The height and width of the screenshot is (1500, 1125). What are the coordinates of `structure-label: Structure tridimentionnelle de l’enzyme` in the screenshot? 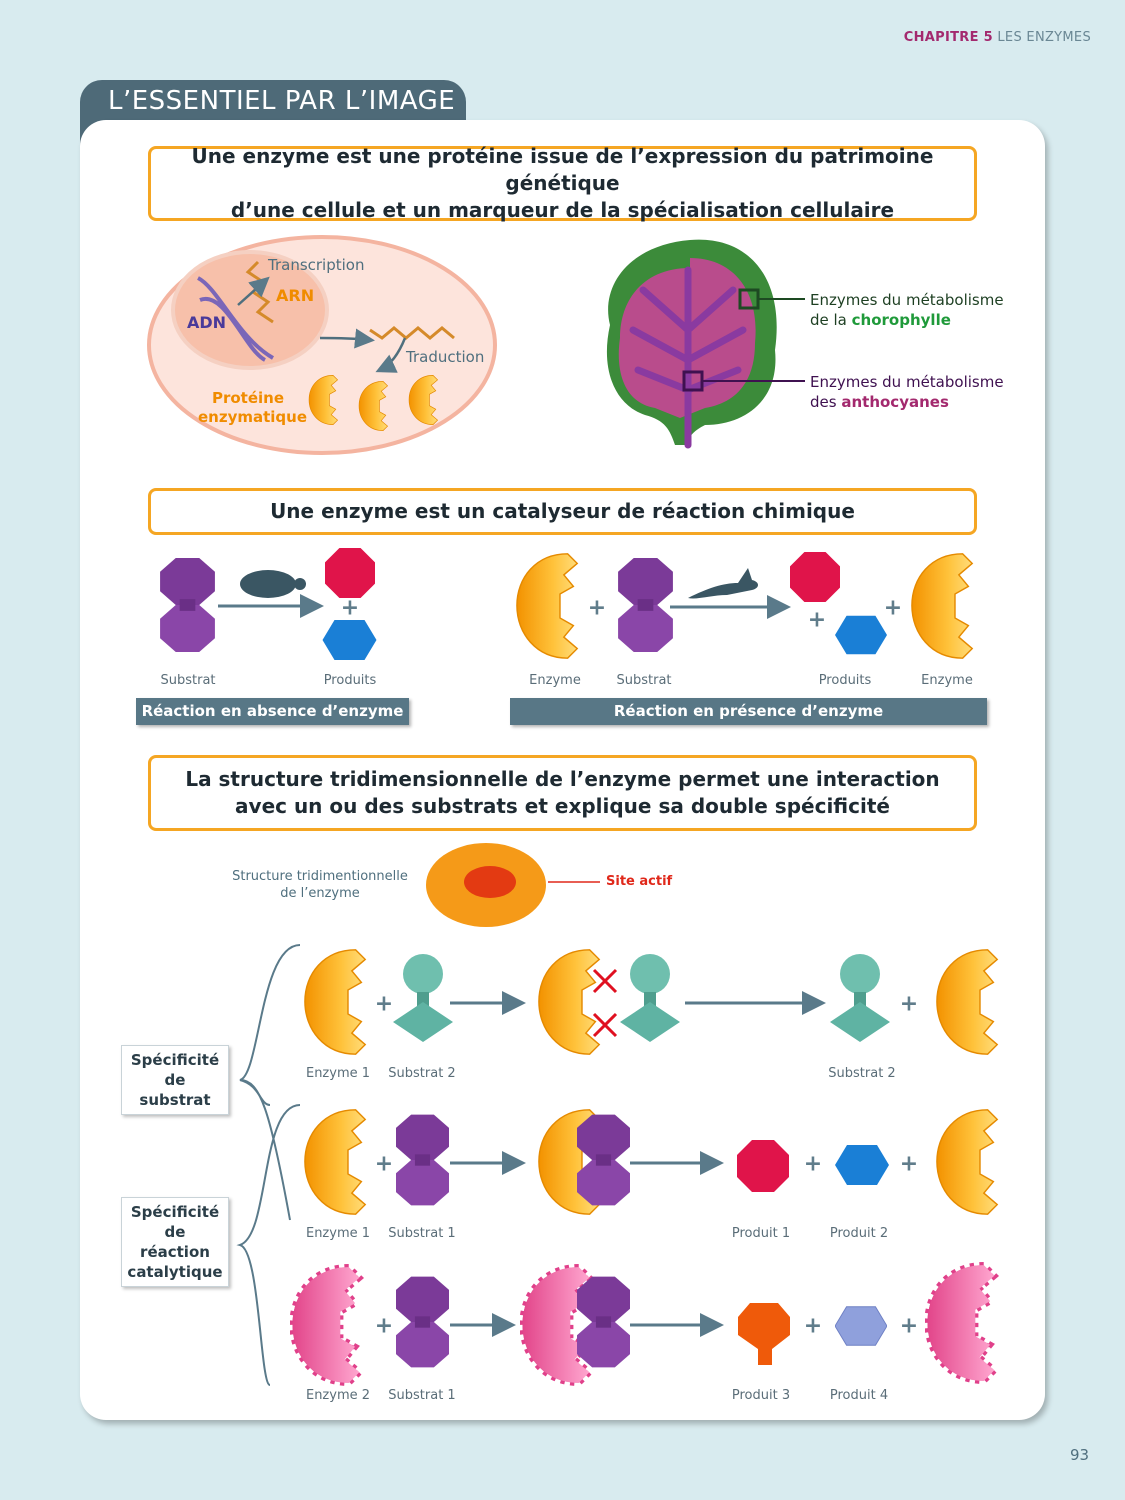 It's located at (320, 885).